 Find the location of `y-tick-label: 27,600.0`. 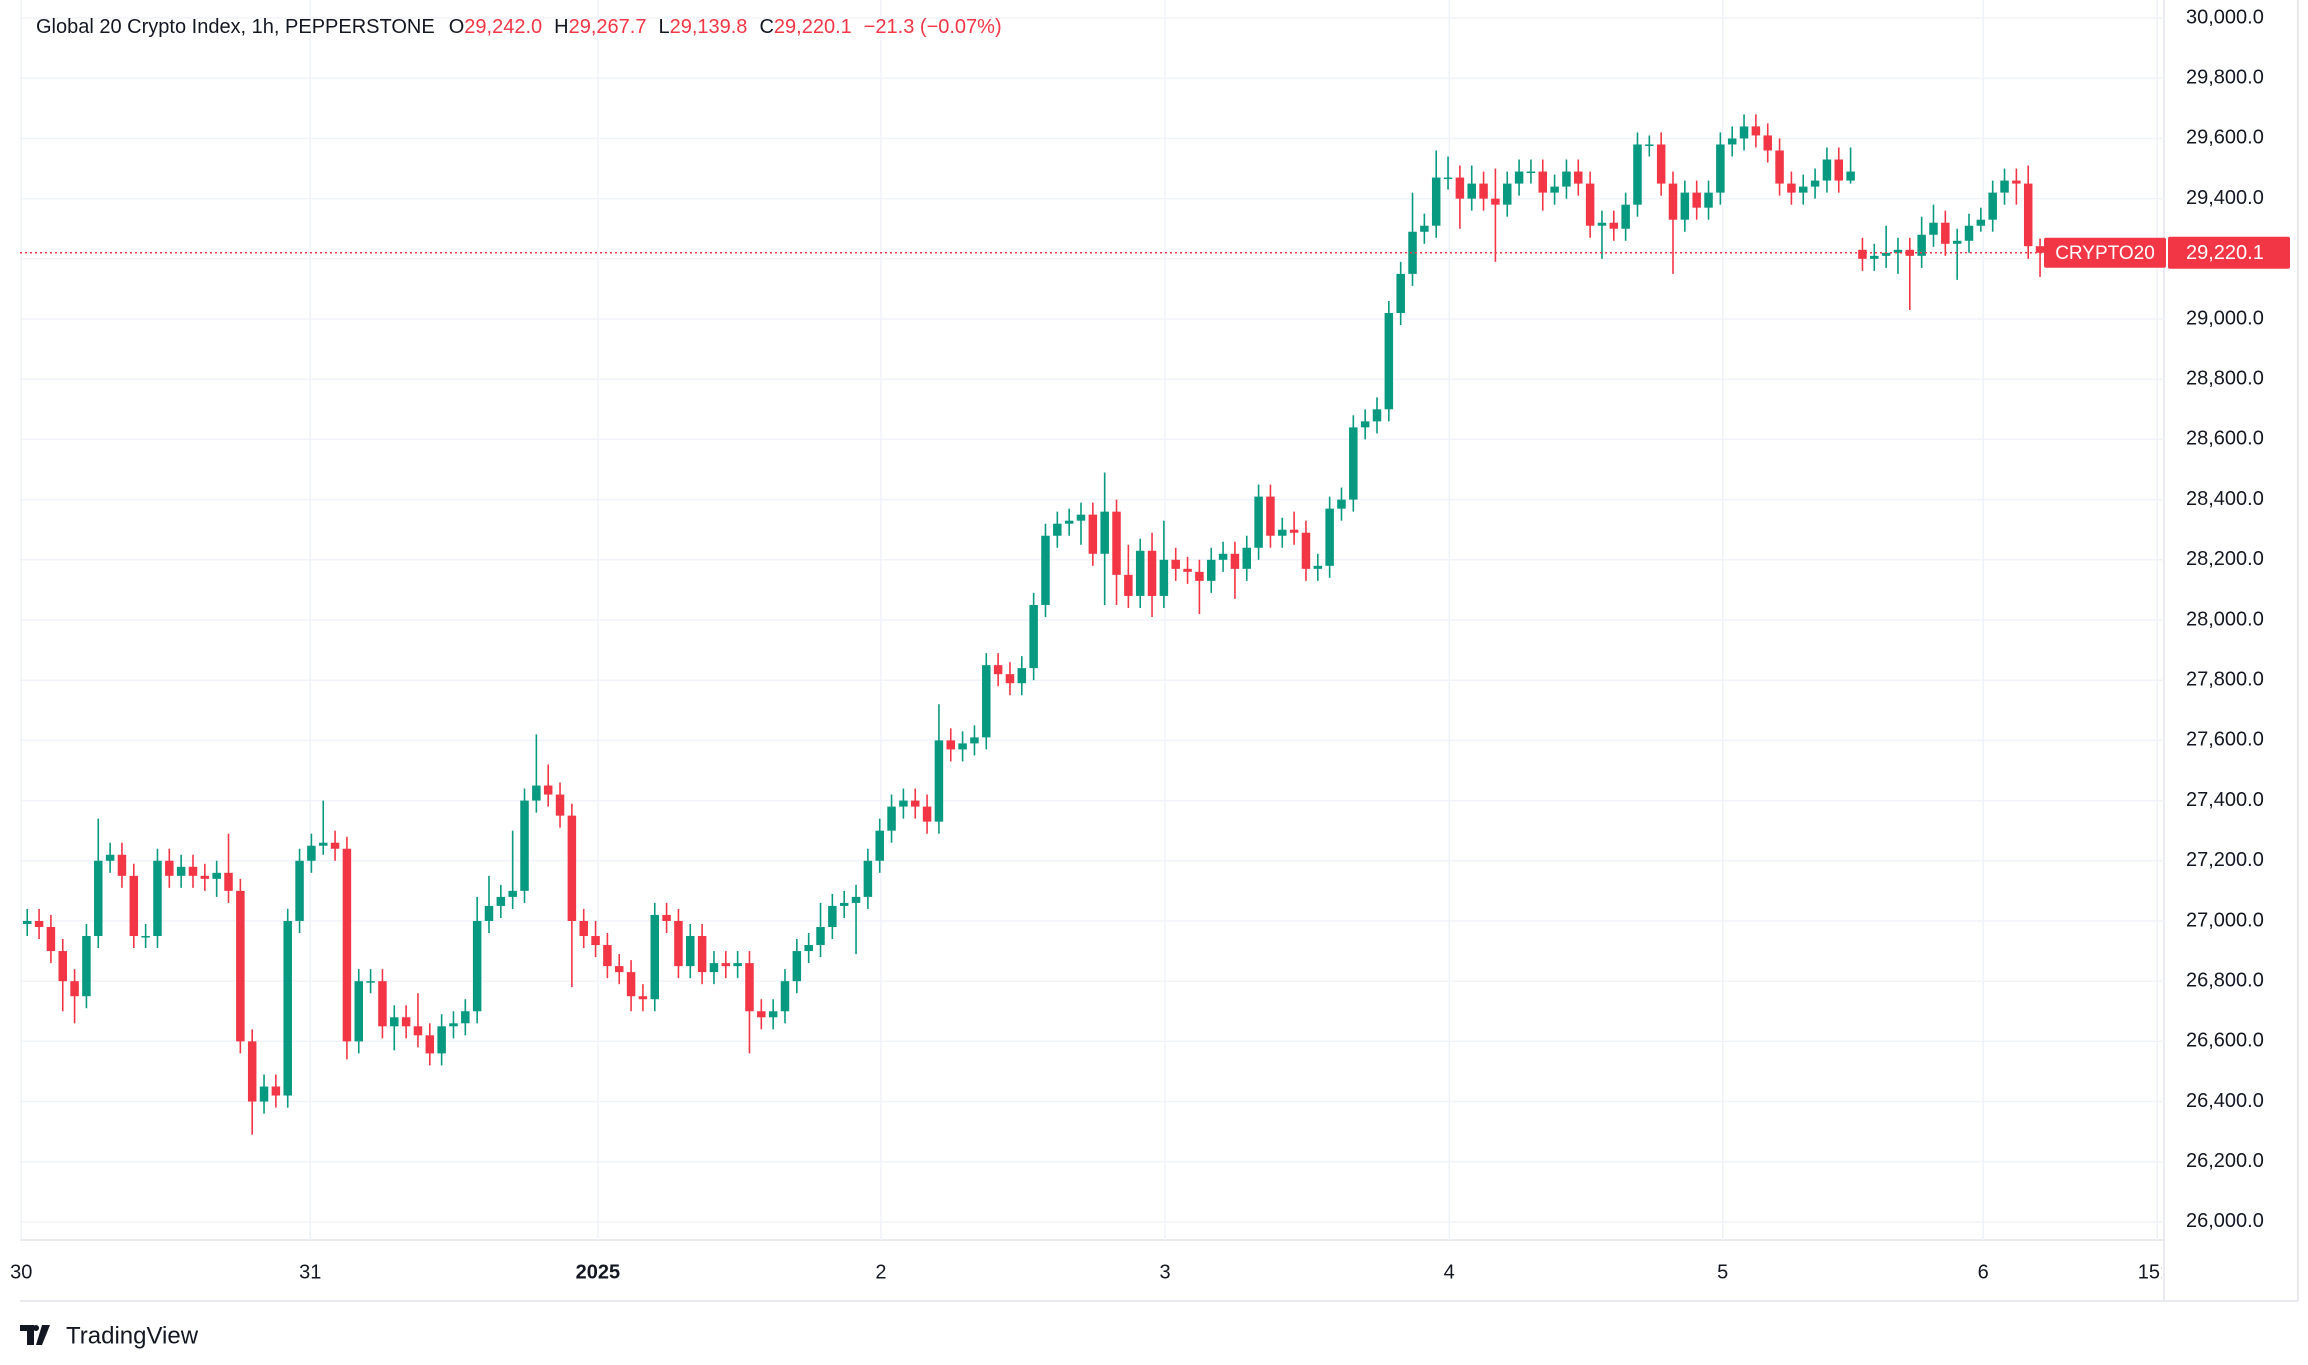

y-tick-label: 27,600.0 is located at coordinates (2225, 740).